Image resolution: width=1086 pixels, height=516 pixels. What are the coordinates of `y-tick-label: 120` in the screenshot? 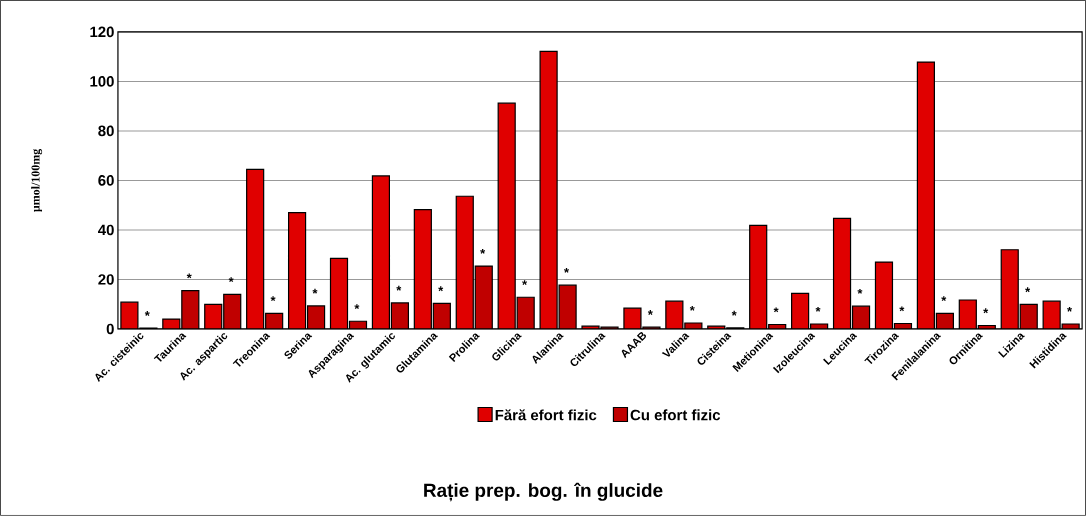 It's located at (102, 32).